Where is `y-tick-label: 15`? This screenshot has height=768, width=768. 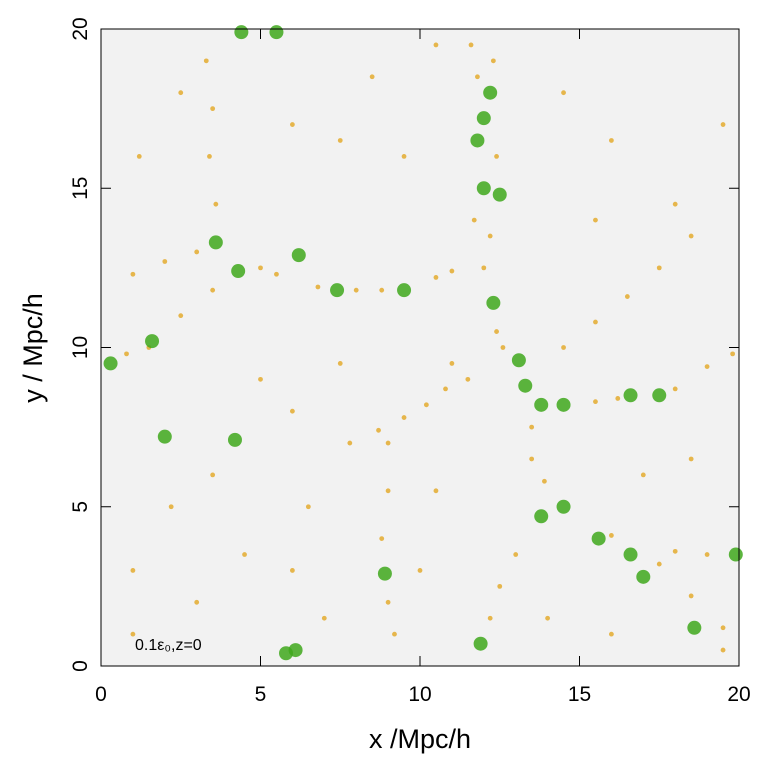
y-tick-label: 15 is located at coordinates (80, 188).